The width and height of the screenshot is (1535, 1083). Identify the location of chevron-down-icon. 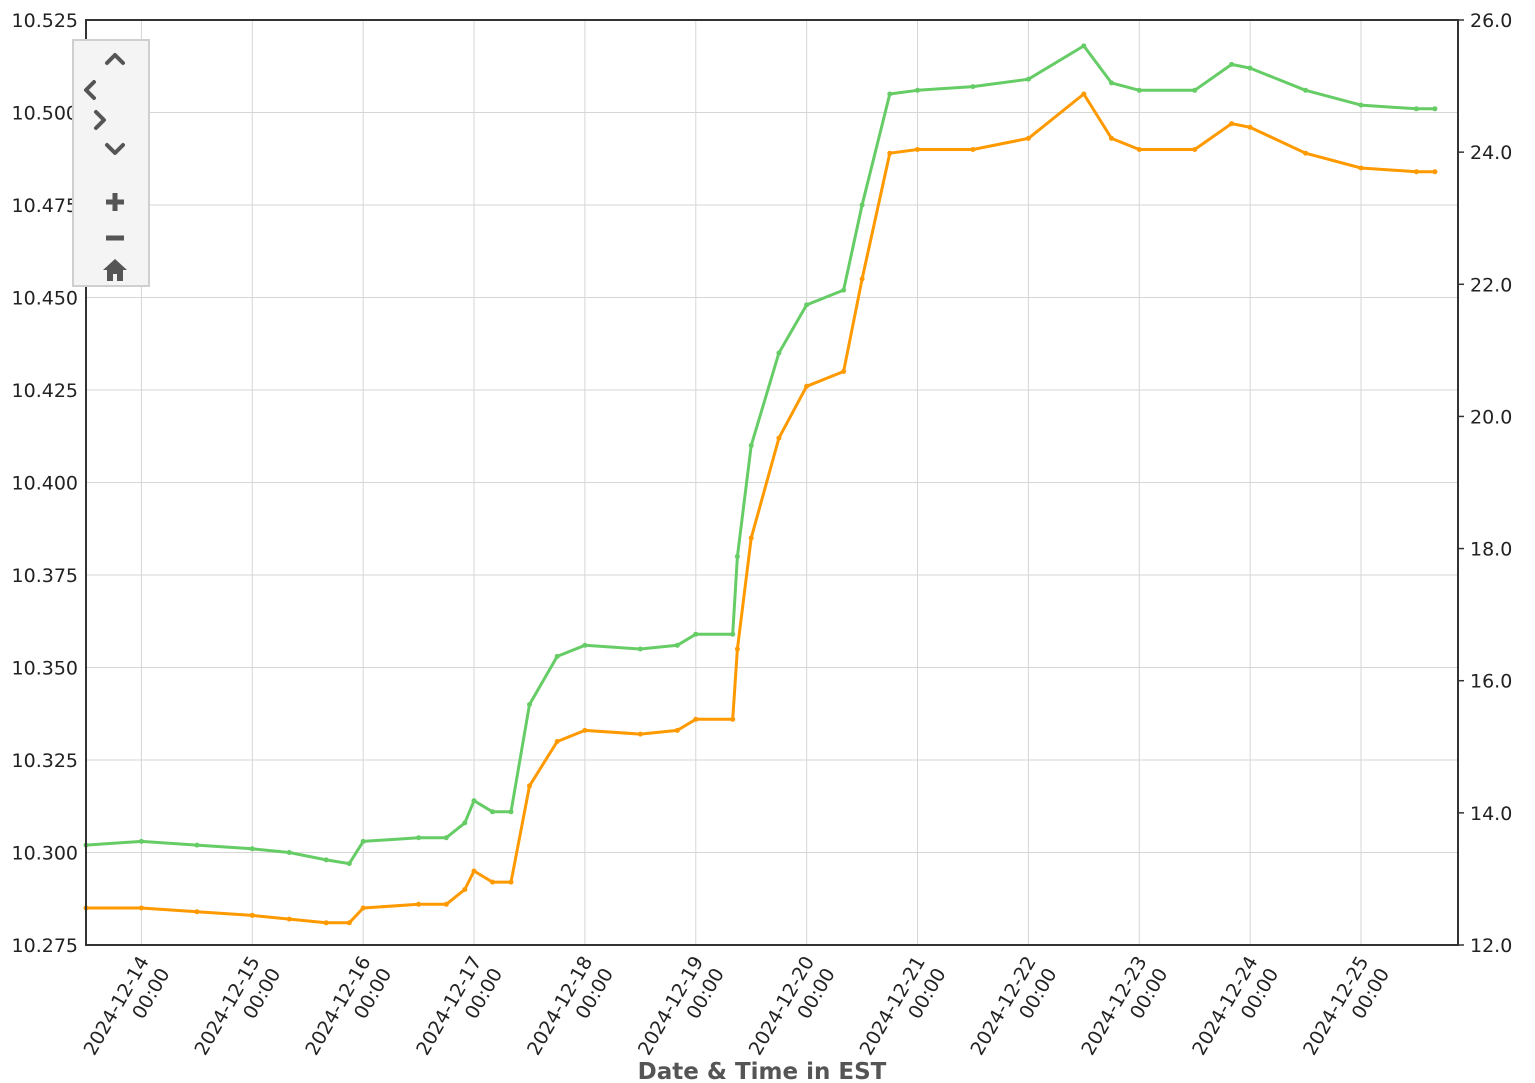
(115, 150).